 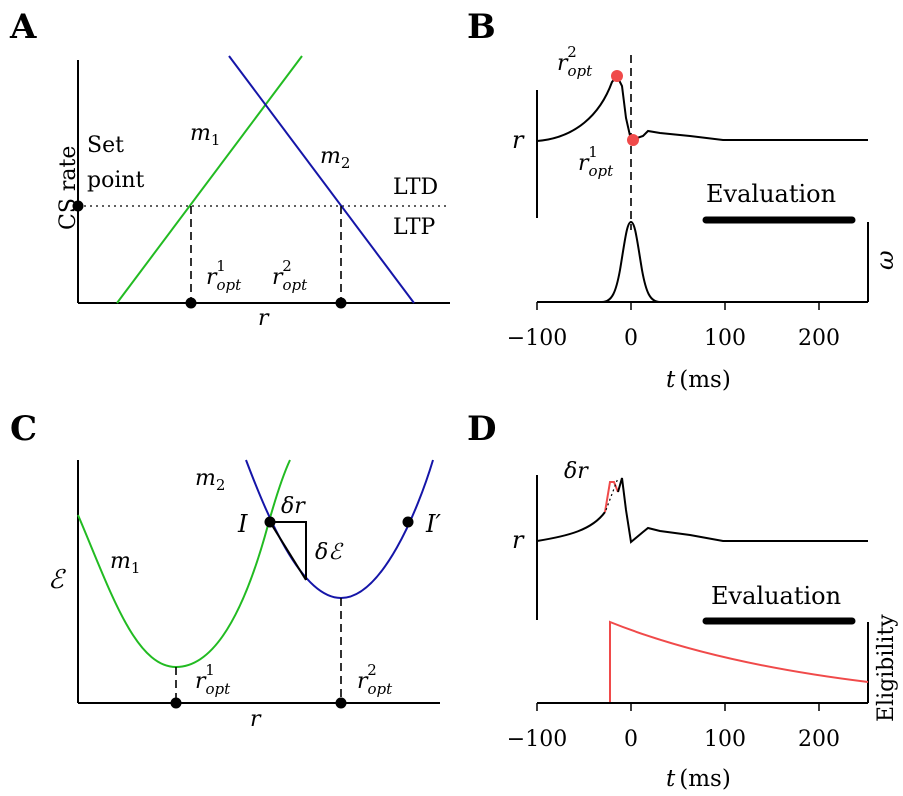 What do you see at coordinates (23, 27) in the screenshot?
I see `panel-a-letter: A` at bounding box center [23, 27].